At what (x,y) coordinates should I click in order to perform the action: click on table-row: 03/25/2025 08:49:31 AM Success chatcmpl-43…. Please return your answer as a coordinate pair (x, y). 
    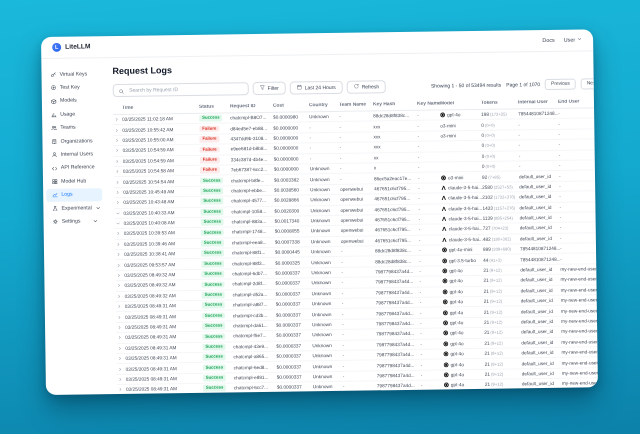
    Looking at the image, I should click on (357, 345).